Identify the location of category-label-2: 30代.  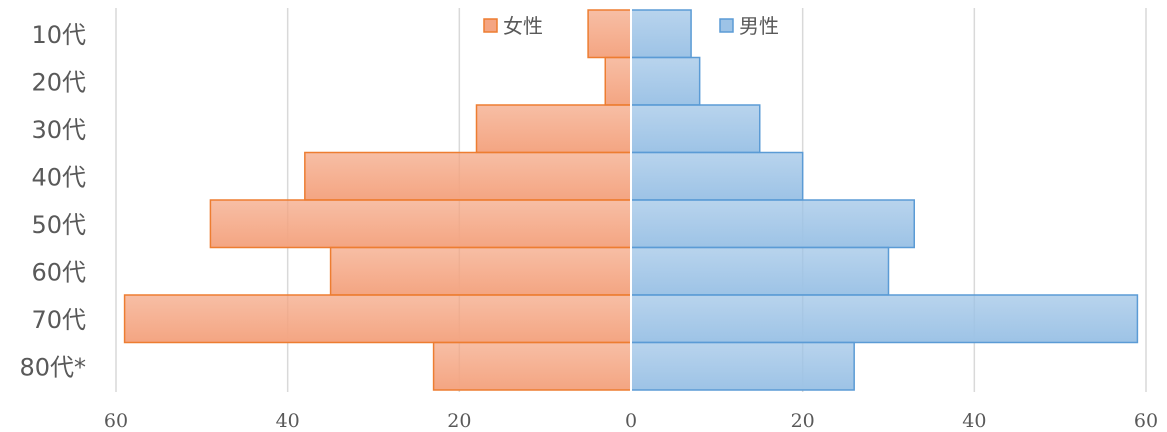
(58, 130).